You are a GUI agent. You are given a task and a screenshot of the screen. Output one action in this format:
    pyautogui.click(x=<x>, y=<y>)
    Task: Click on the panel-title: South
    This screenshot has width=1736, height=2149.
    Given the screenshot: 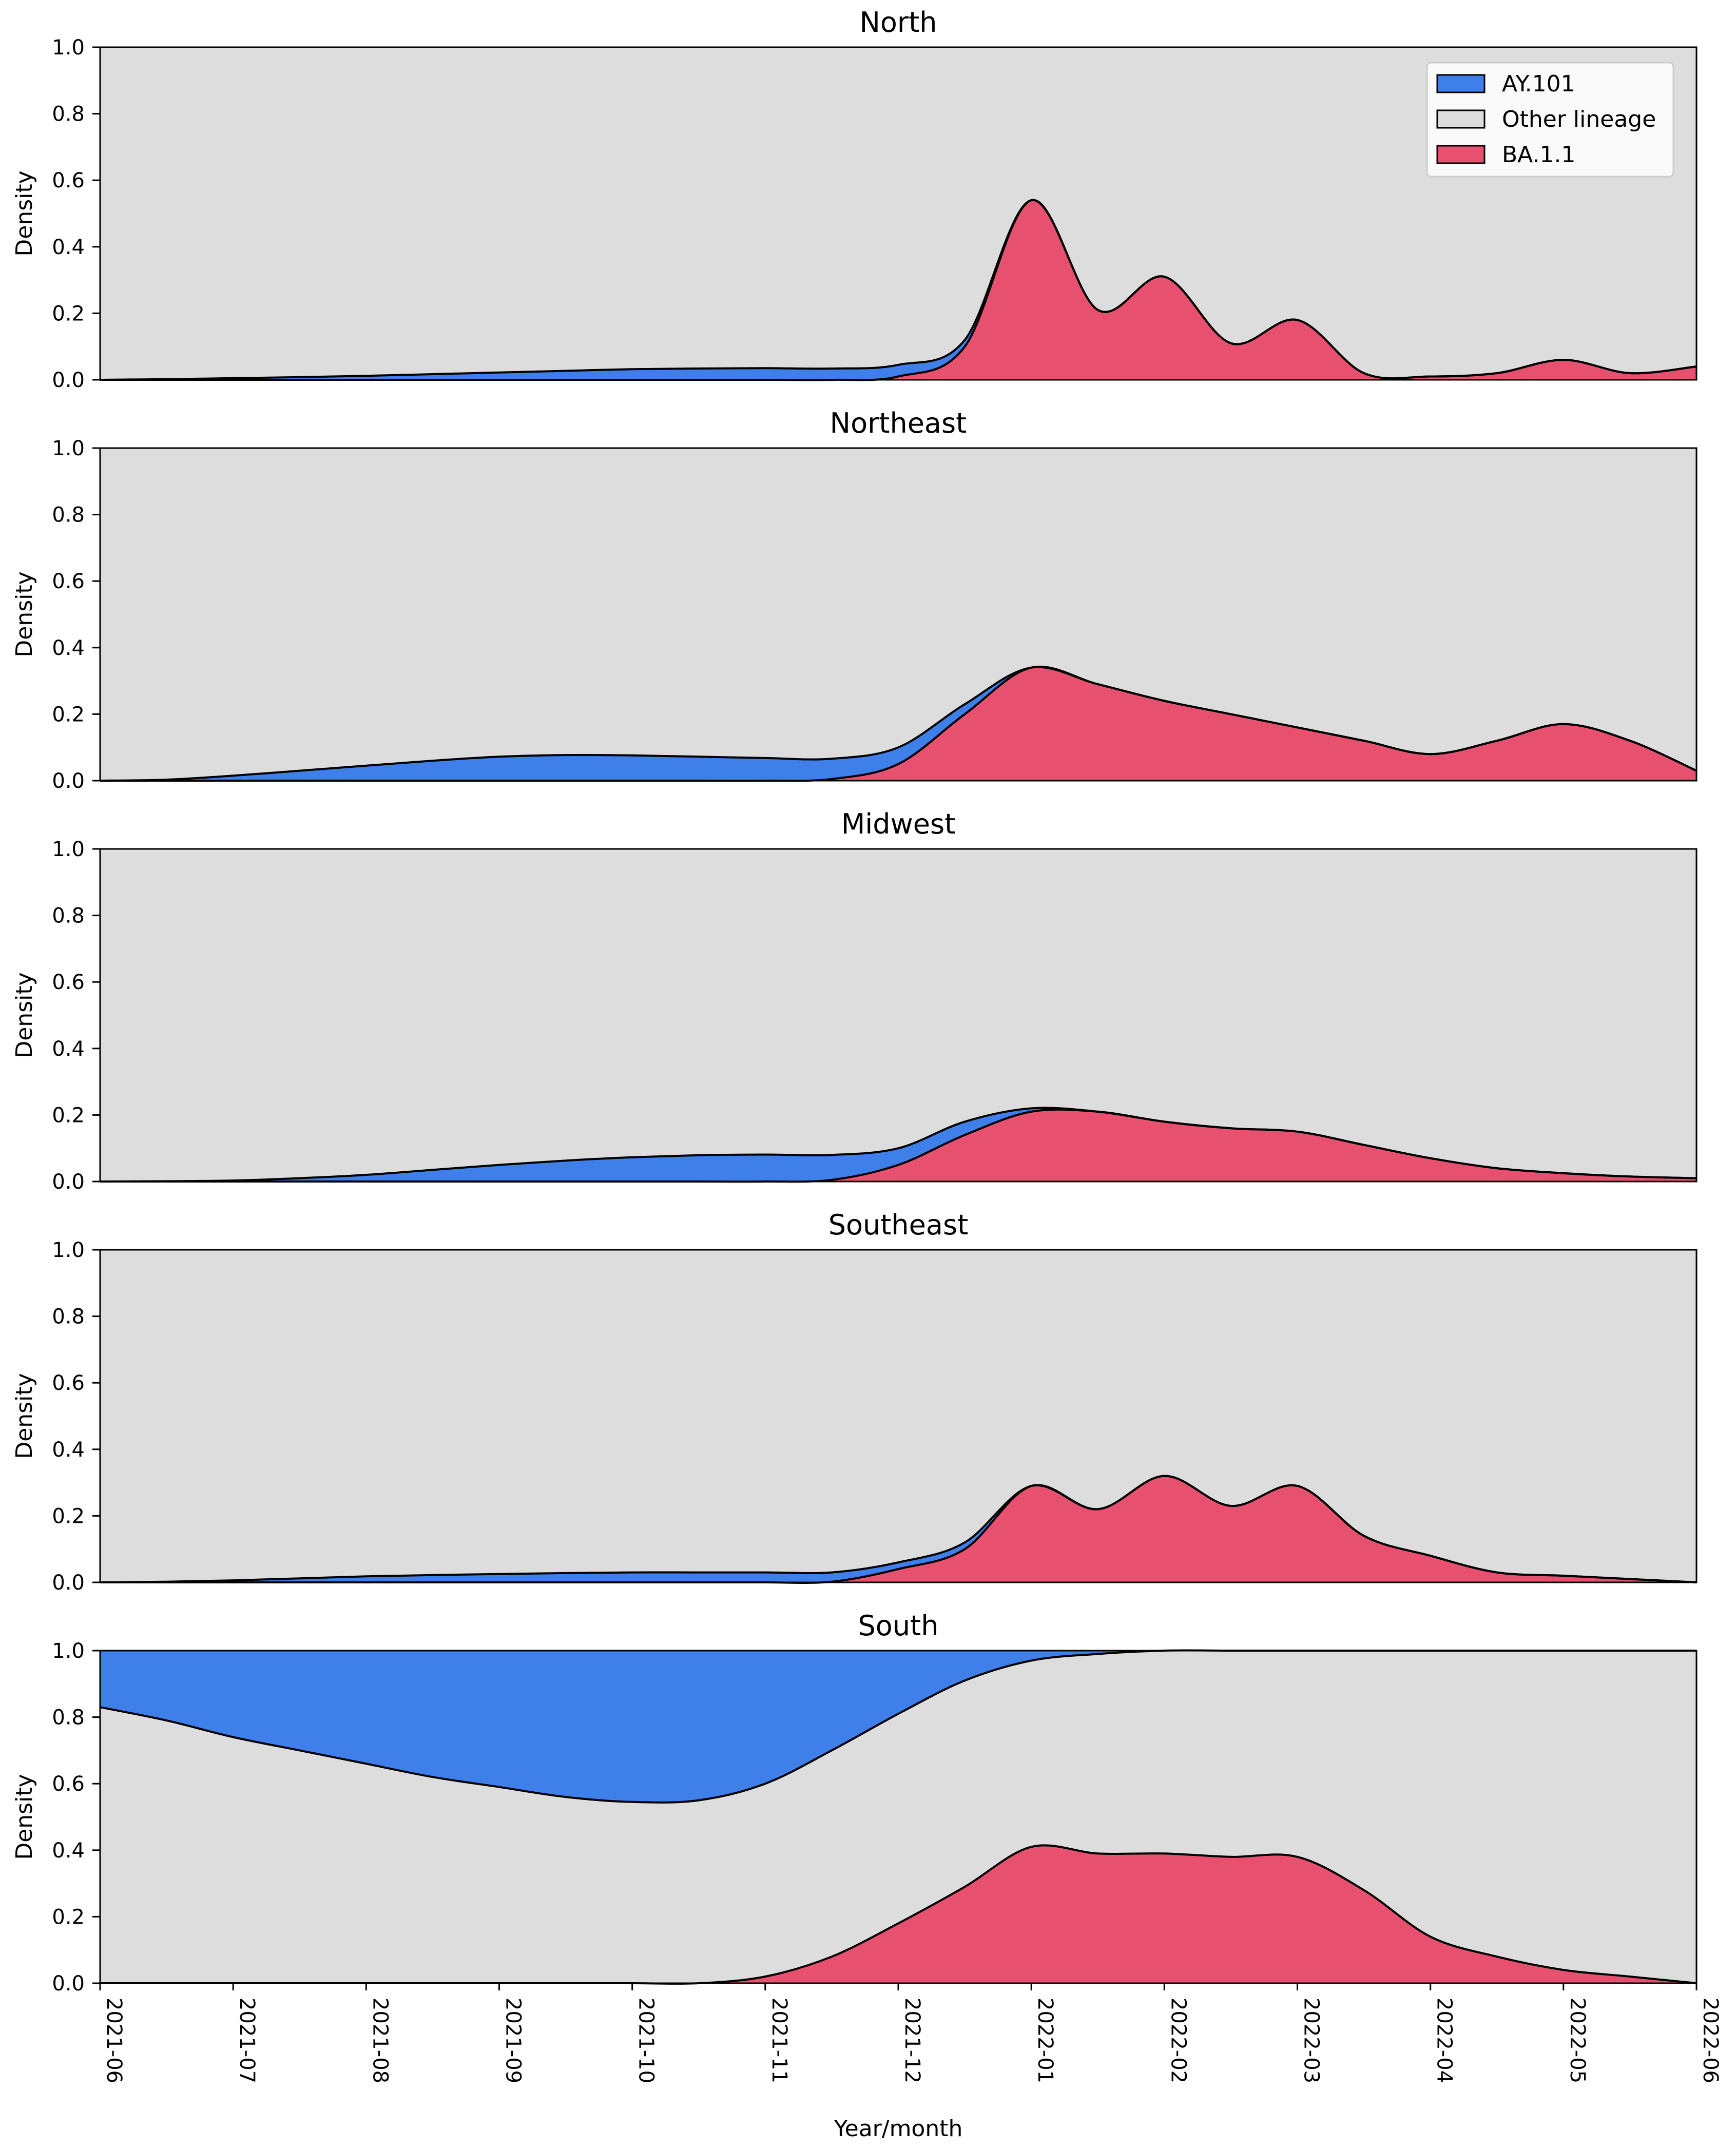 What is the action you would take?
    pyautogui.click(x=898, y=1626)
    